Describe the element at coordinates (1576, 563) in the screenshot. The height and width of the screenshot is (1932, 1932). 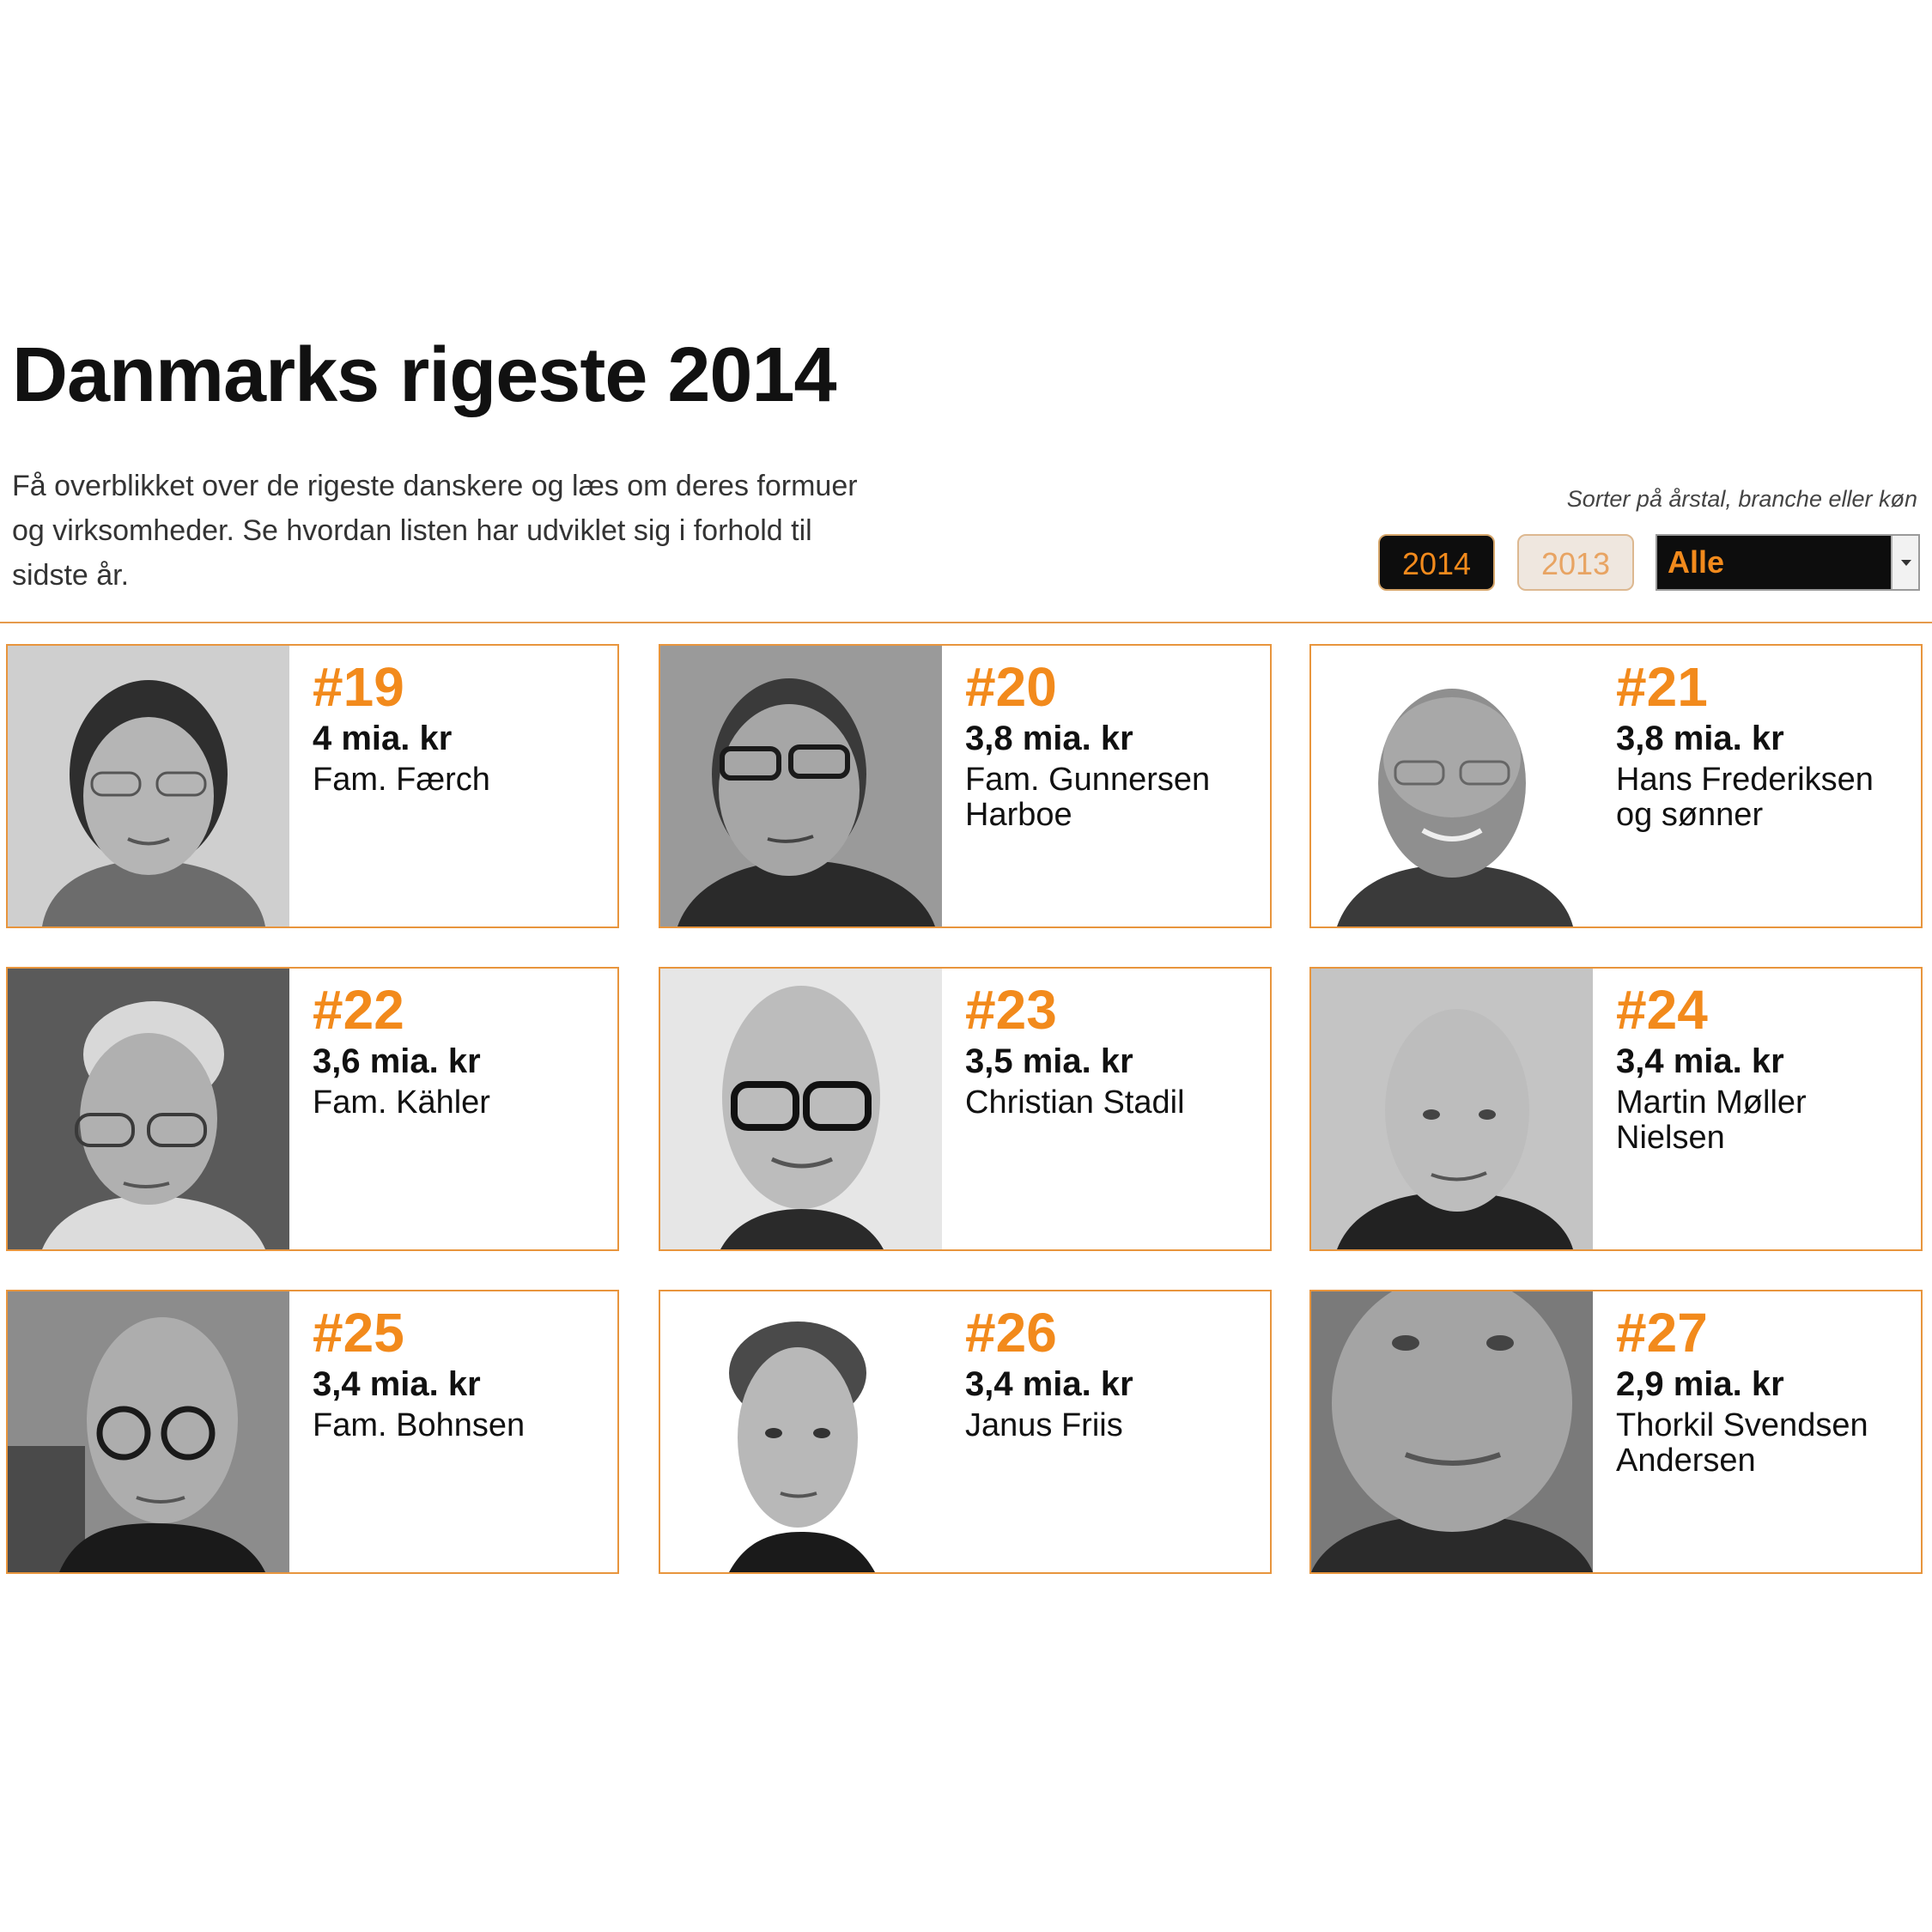
I see `year-button-2013: 2013` at that location.